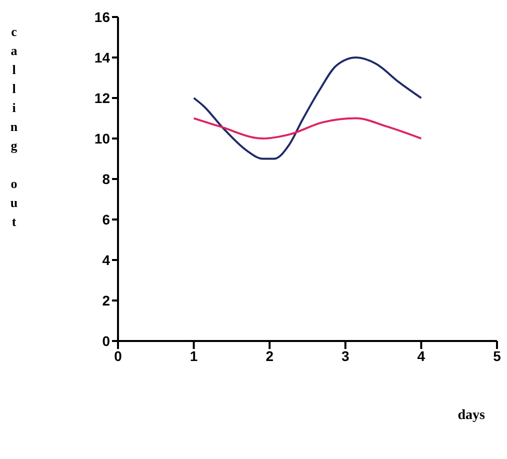  I want to click on y-tick-label: 6, so click(106, 219).